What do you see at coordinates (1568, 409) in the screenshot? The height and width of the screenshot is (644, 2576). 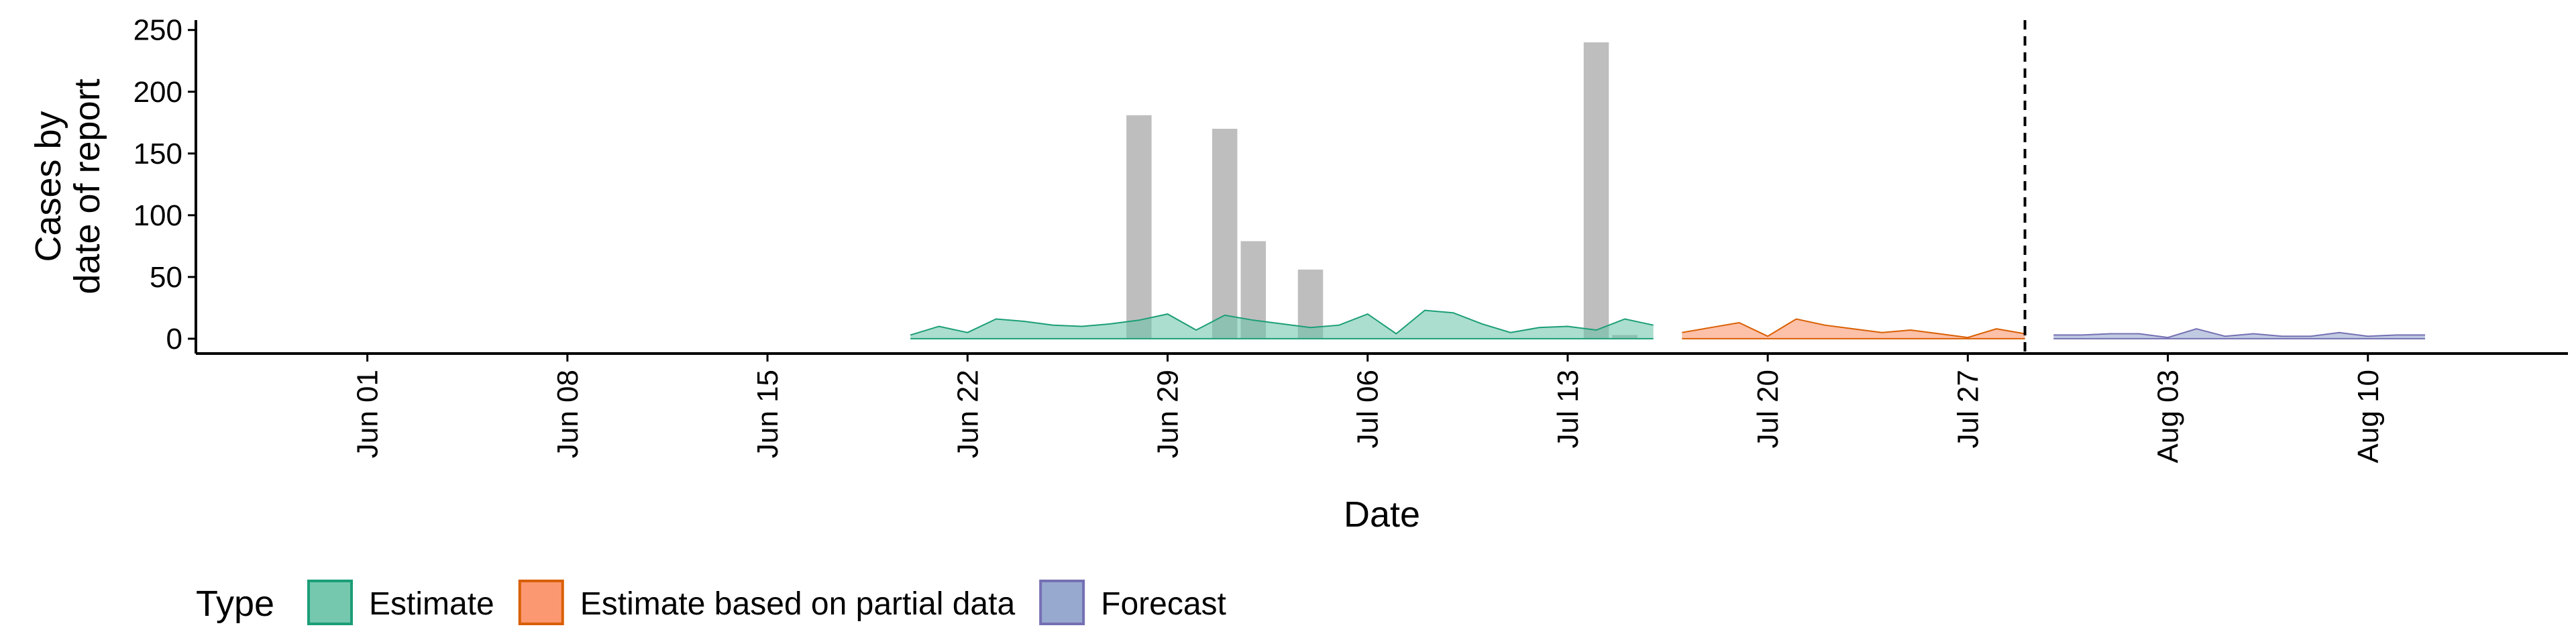 I see `x-tick-label-6: Jul 13` at bounding box center [1568, 409].